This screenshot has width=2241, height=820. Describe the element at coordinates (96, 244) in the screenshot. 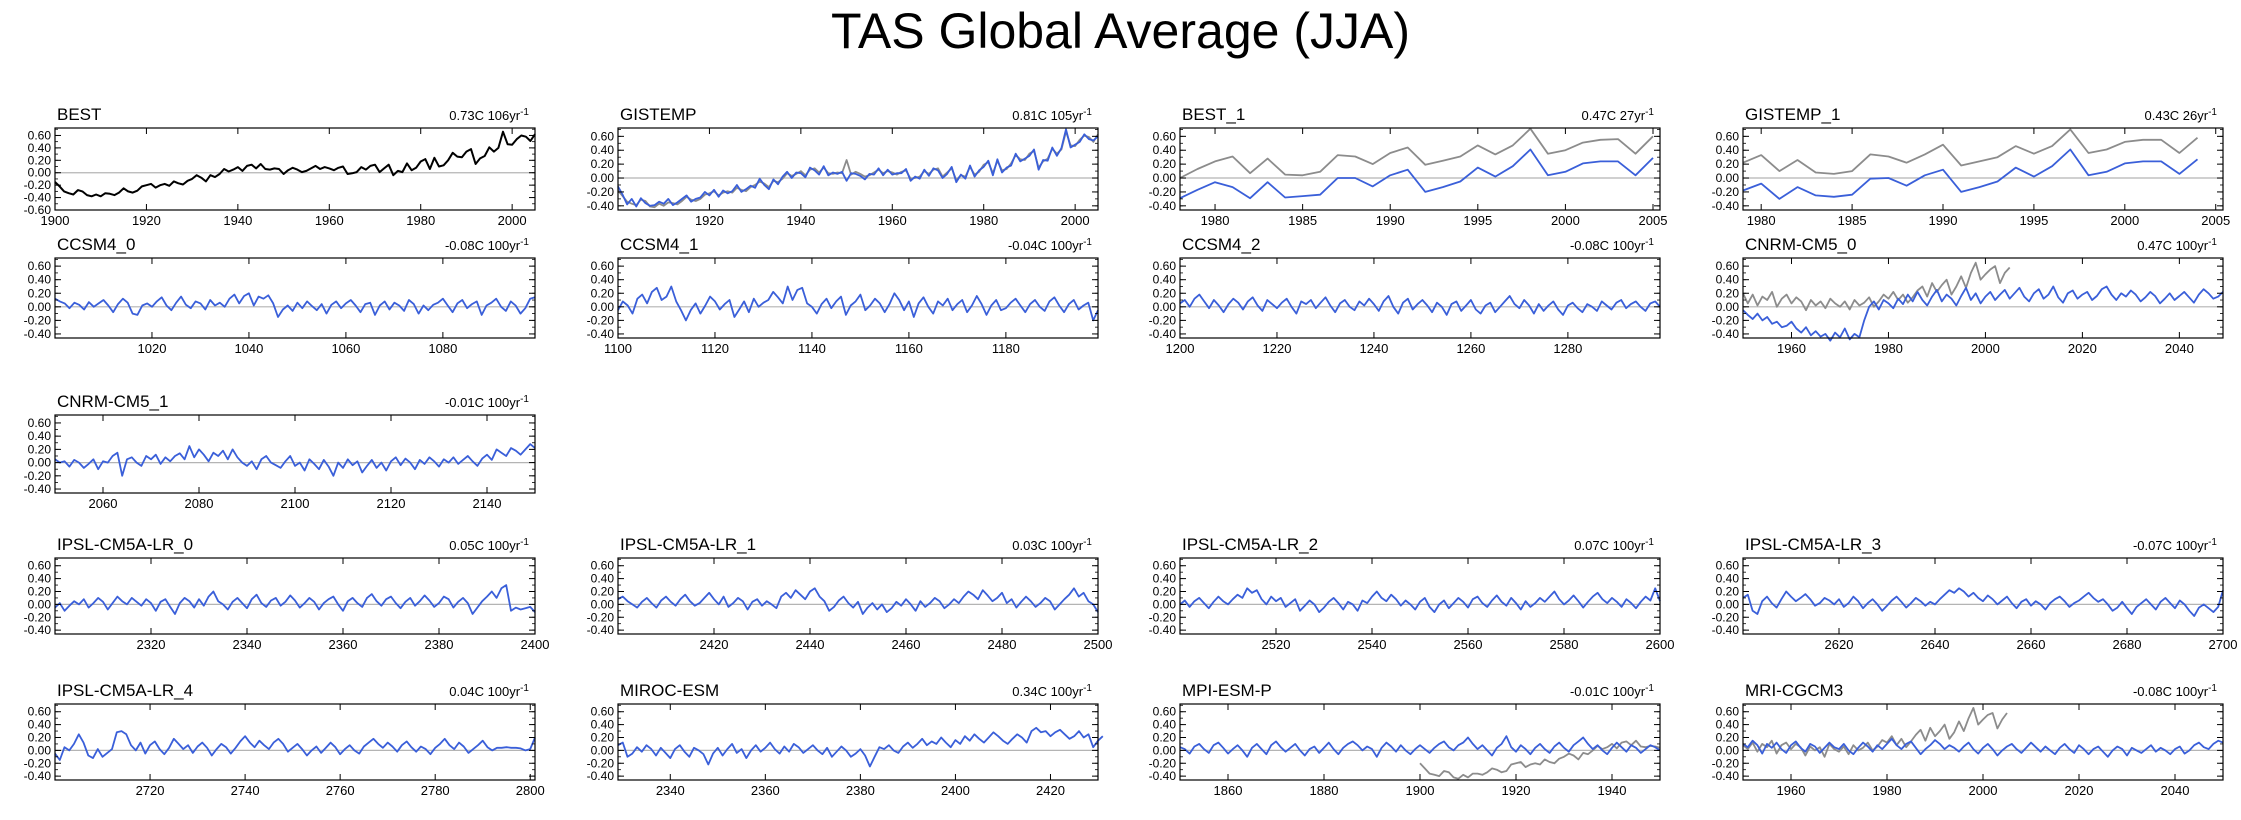

I see `panel-title: CCSM4_0` at that location.